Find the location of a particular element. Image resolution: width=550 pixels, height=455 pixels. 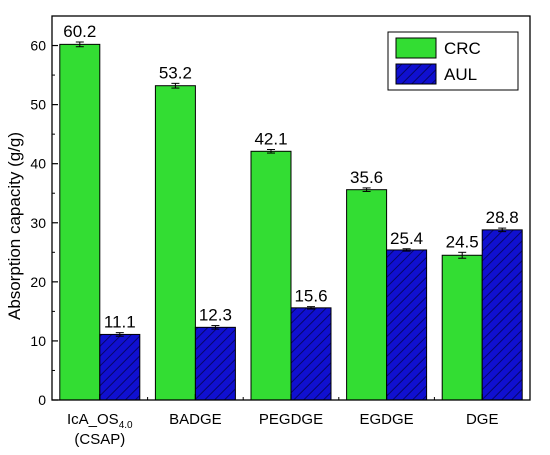

data-label-aul-1: 12.3 is located at coordinates (215, 315).